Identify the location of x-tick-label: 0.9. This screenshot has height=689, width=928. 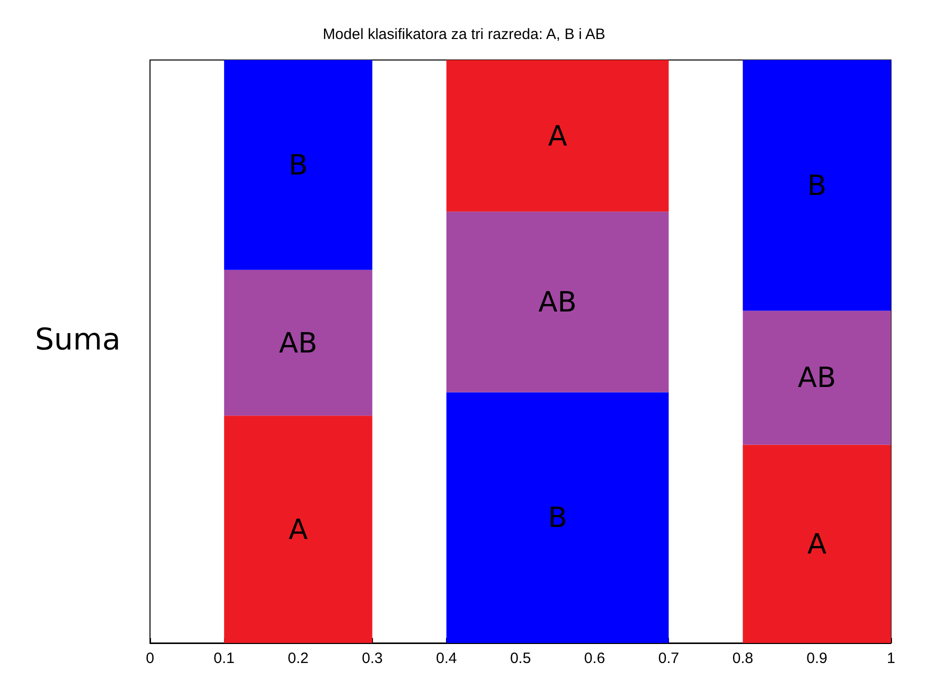
(817, 658).